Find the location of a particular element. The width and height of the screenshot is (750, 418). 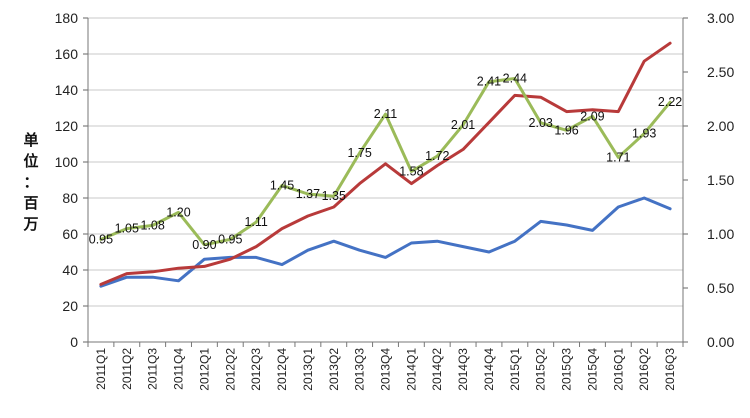

x-tick-label: 2015Q3 is located at coordinates (567, 369).